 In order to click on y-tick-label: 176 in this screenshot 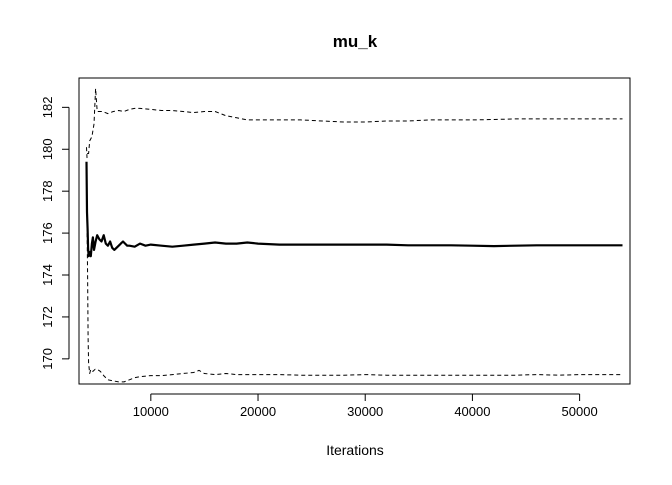, I will do `click(47, 233)`.